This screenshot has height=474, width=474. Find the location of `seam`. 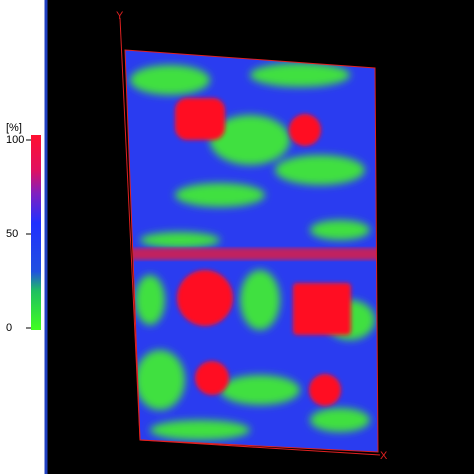

seam is located at coordinates (254, 254).